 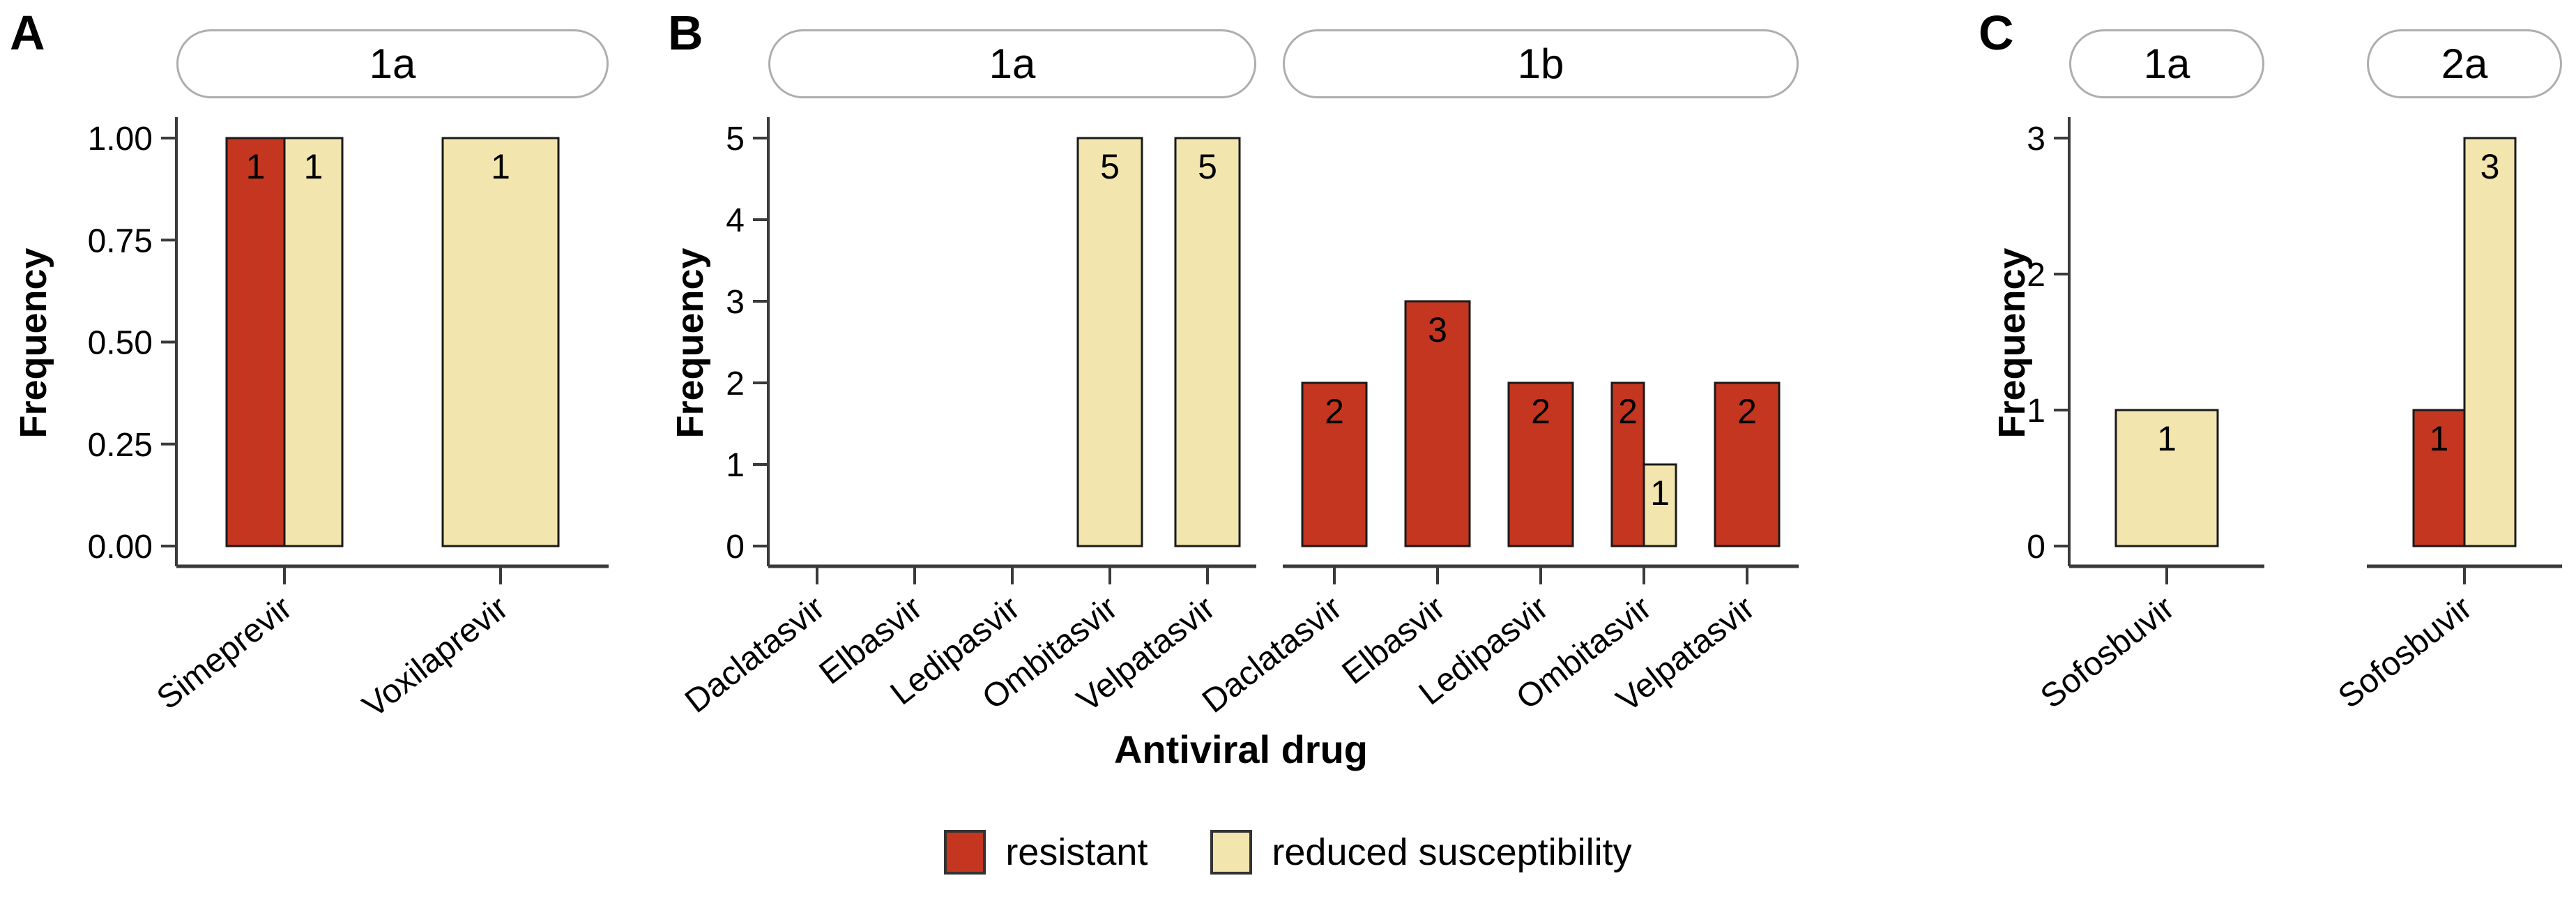 I want to click on x-axis-title: Antiviral drug, so click(x=1241, y=749).